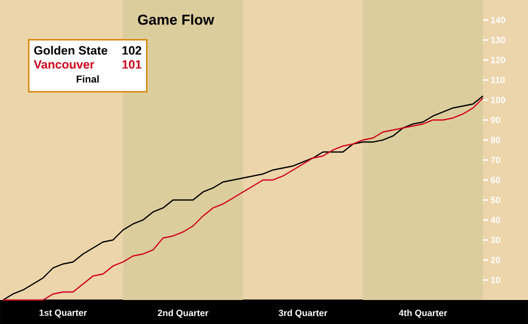 Image resolution: width=528 pixels, height=324 pixels. I want to click on y-tick-label: 70, so click(495, 160).